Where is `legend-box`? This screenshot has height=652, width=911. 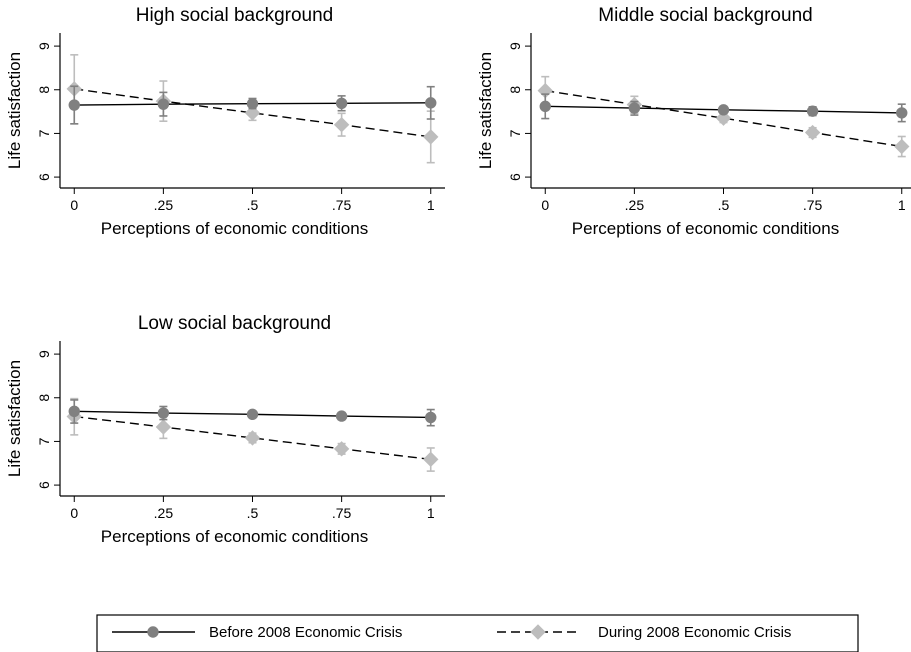 legend-box is located at coordinates (477, 633).